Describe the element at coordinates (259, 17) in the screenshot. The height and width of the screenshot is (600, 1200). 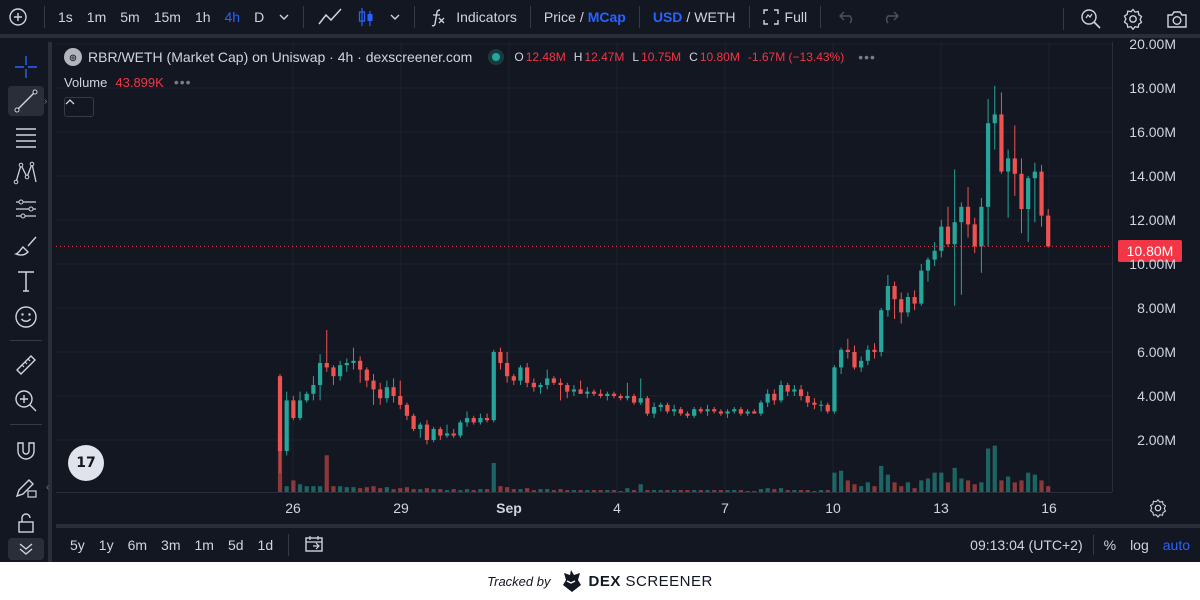
I see `interval-D: D` at that location.